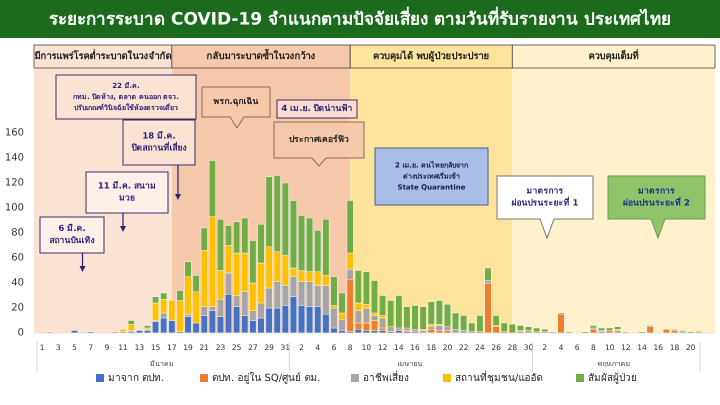 This screenshot has width=720, height=405. I want to click on y-tick-label: 80, so click(17, 233).